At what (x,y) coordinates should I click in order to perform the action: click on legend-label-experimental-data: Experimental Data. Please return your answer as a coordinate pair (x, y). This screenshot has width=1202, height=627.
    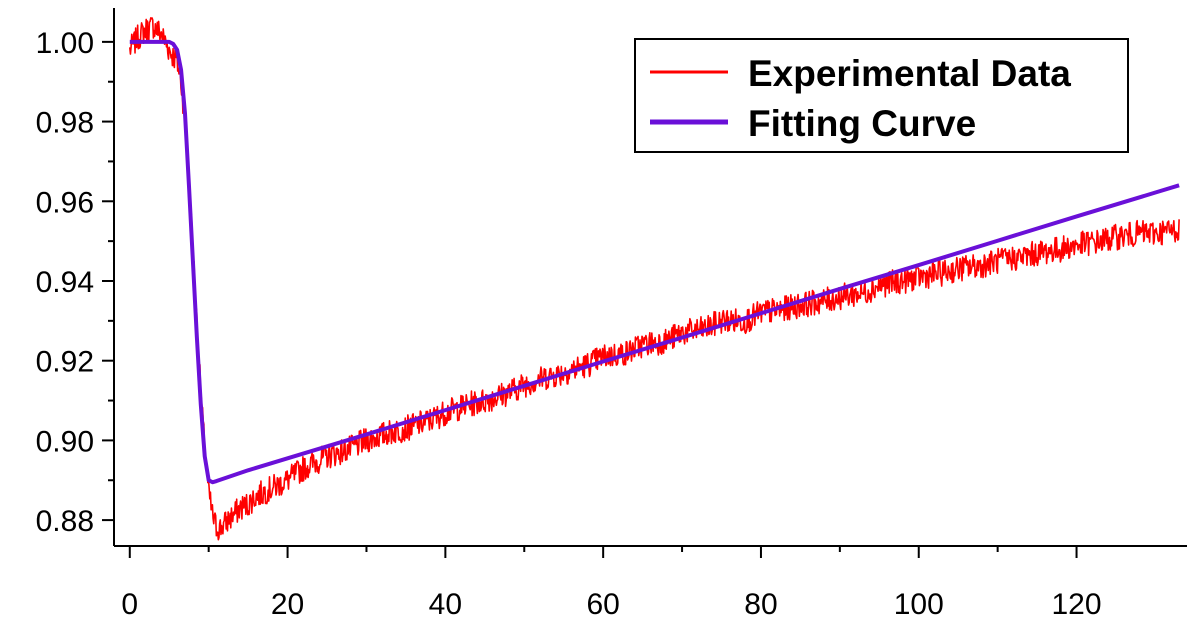
    Looking at the image, I should click on (909, 73).